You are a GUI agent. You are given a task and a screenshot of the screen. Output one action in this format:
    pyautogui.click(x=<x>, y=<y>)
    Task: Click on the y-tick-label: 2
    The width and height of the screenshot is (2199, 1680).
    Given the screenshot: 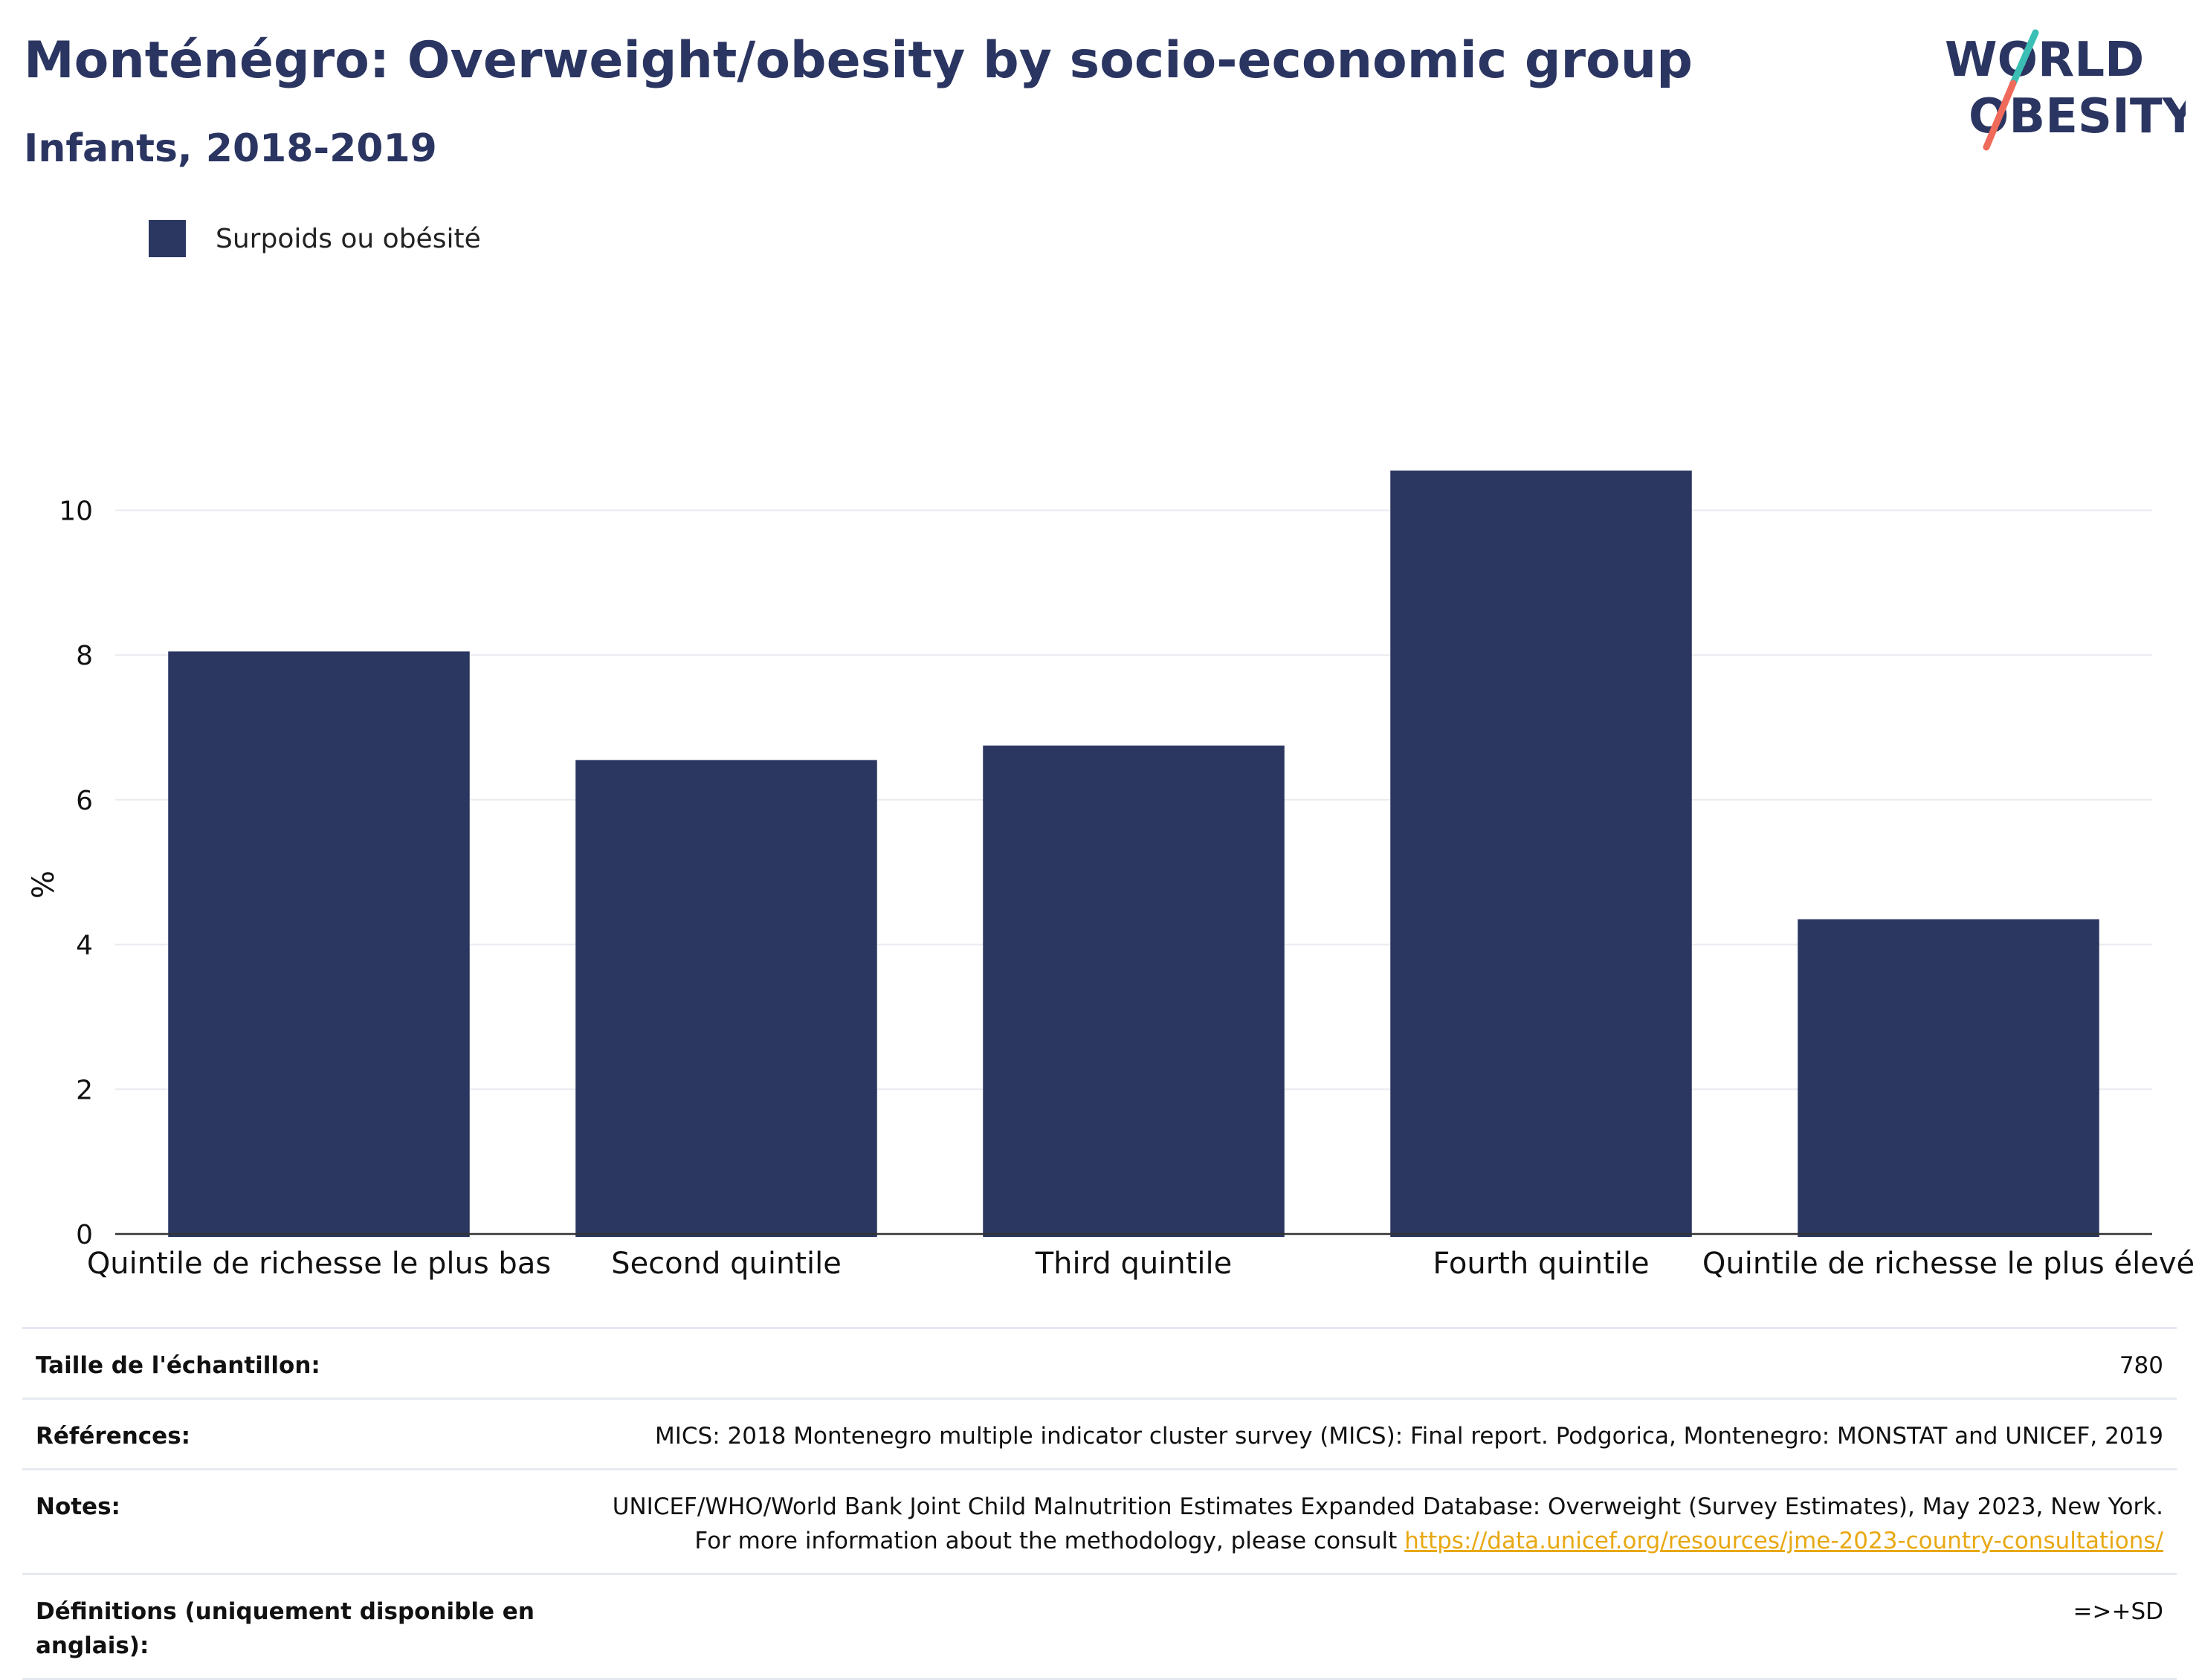 What is the action you would take?
    pyautogui.click(x=84, y=1090)
    